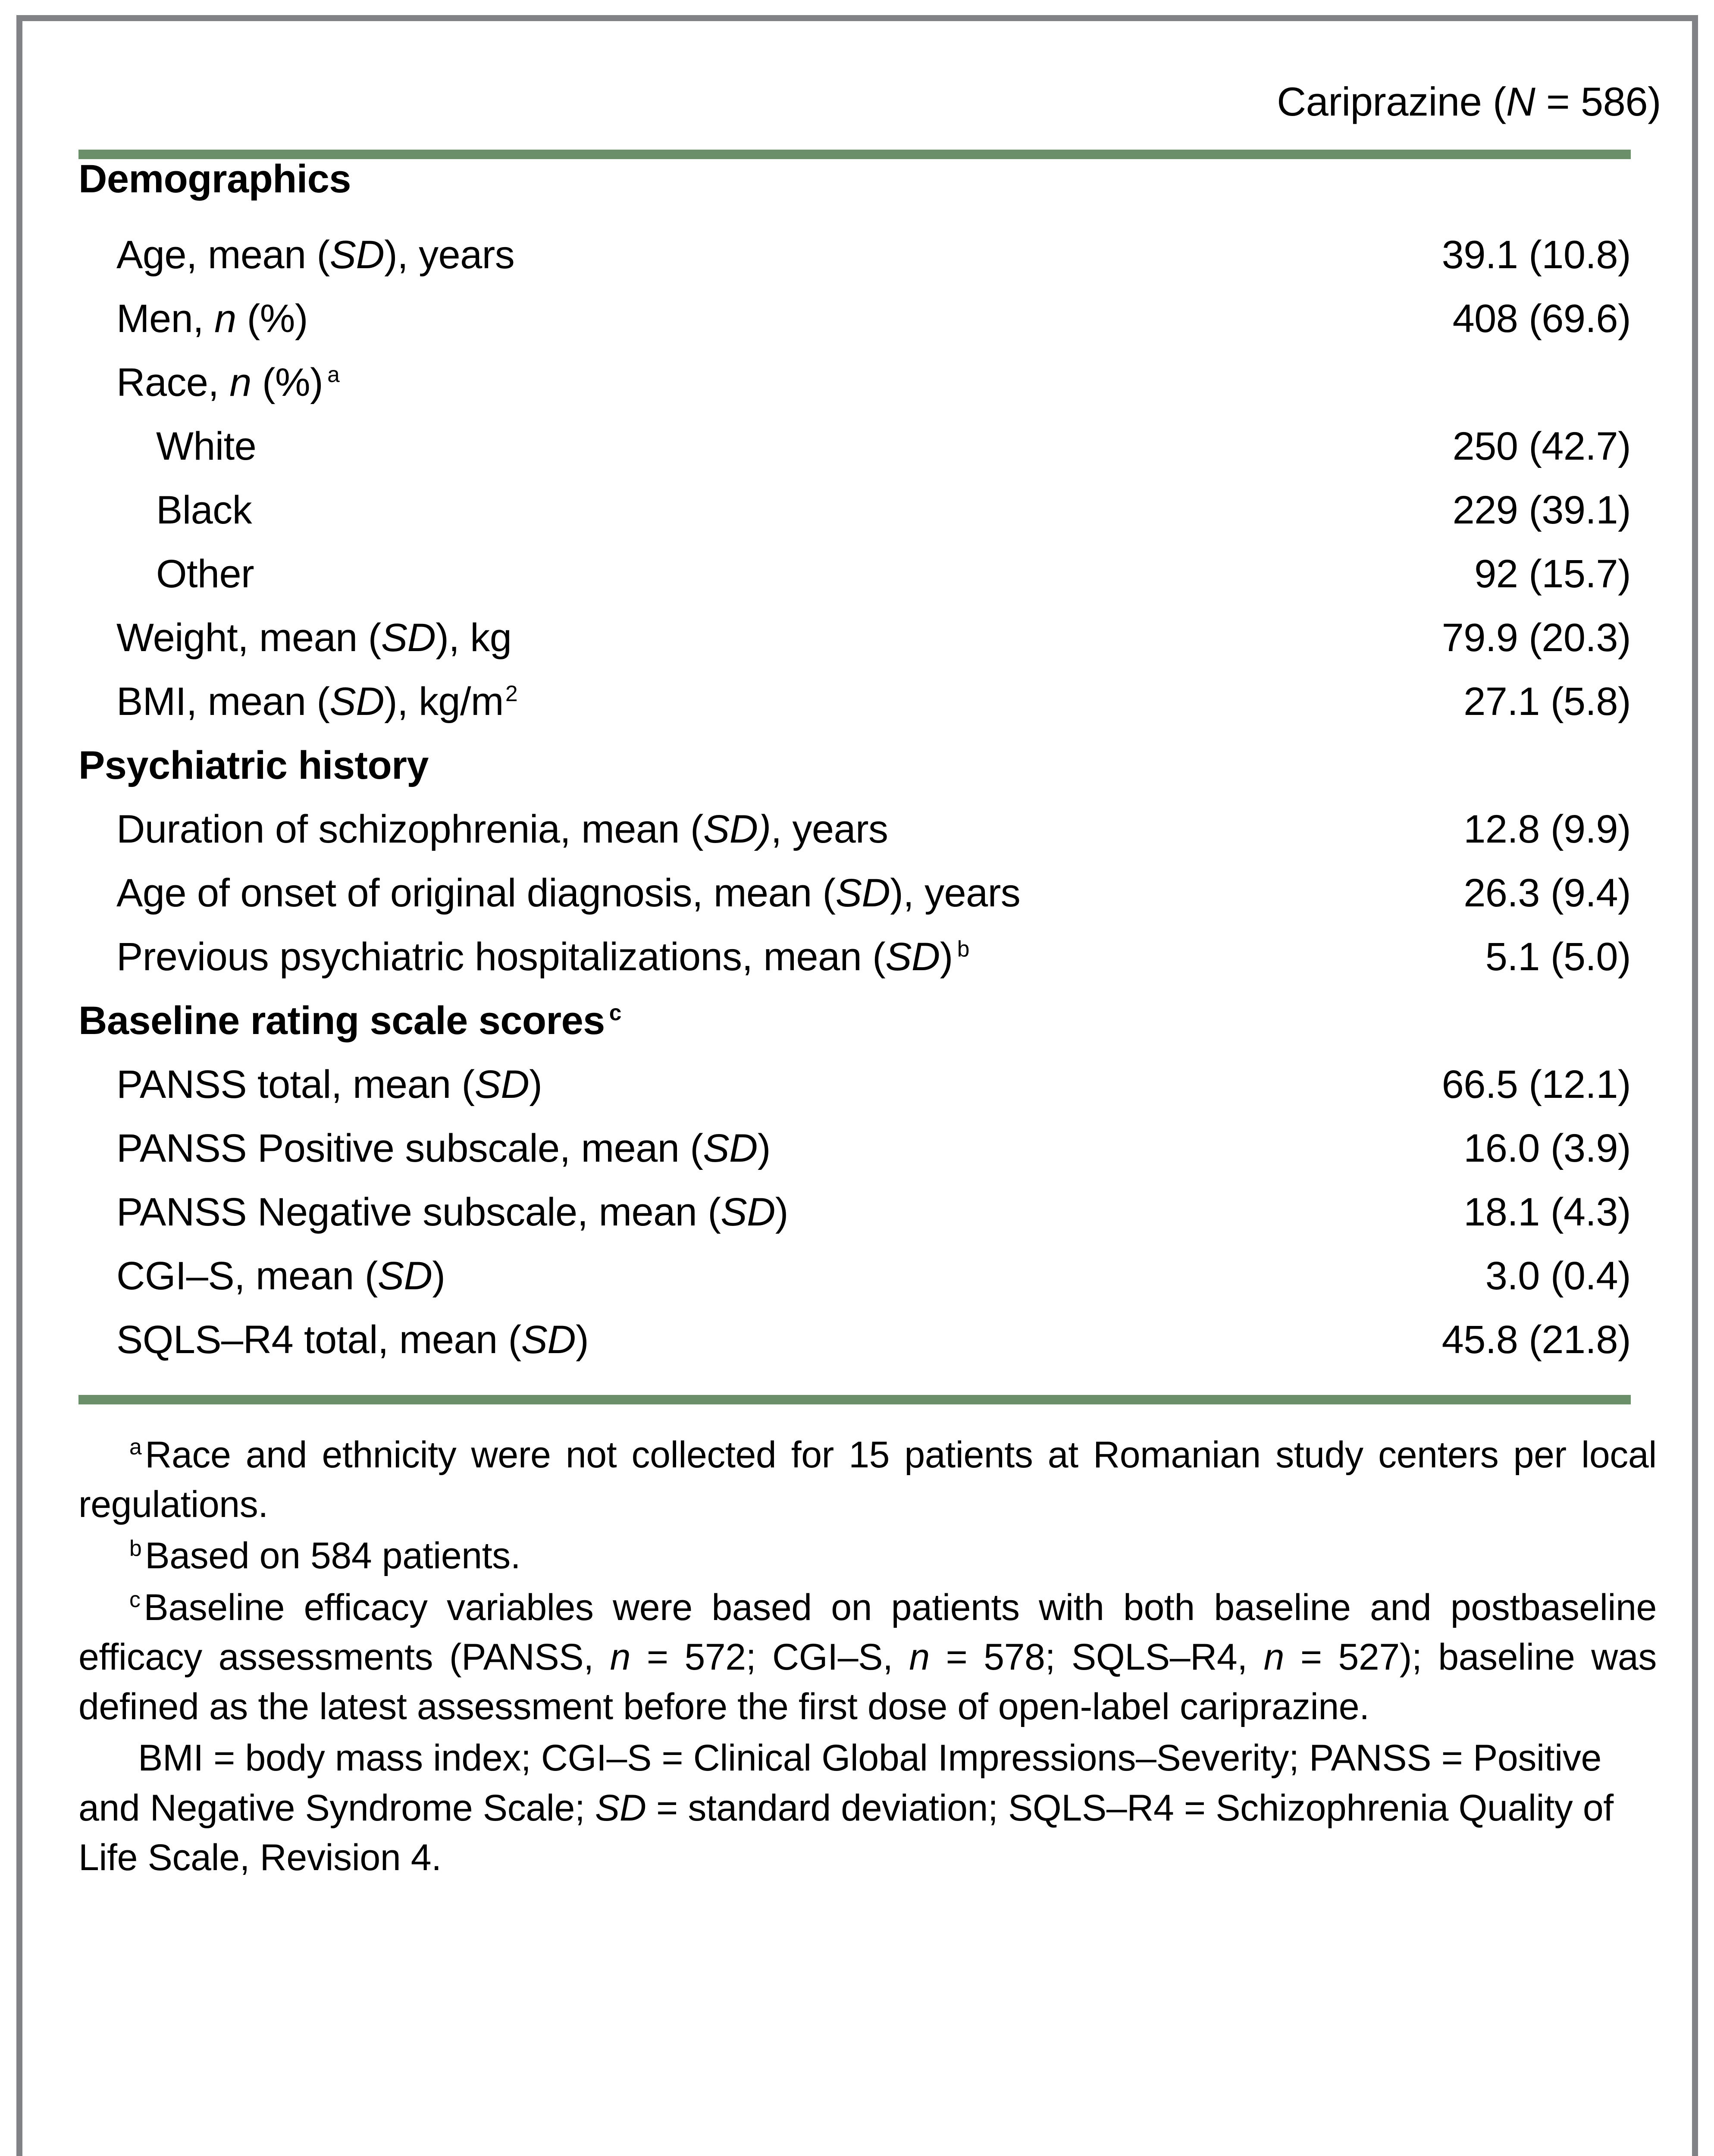 The image size is (1714, 2156). What do you see at coordinates (1536, 1340) in the screenshot?
I see `row-value-sqls-r4: 45.8 (21.8)` at bounding box center [1536, 1340].